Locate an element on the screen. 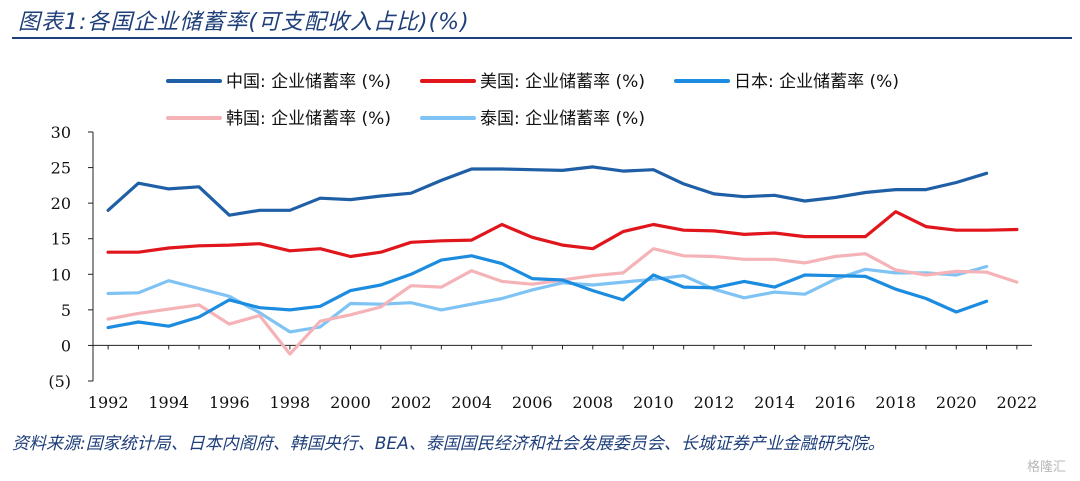  legend-label-4: 泰国: 企业储蓄率 (%) is located at coordinates (562, 119).